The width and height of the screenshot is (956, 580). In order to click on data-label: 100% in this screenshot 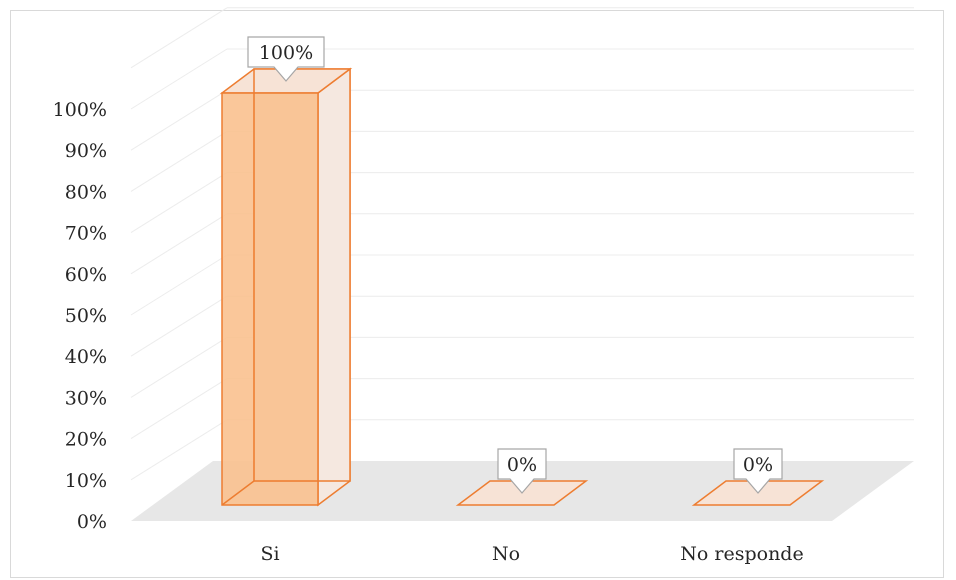, I will do `click(286, 59)`.